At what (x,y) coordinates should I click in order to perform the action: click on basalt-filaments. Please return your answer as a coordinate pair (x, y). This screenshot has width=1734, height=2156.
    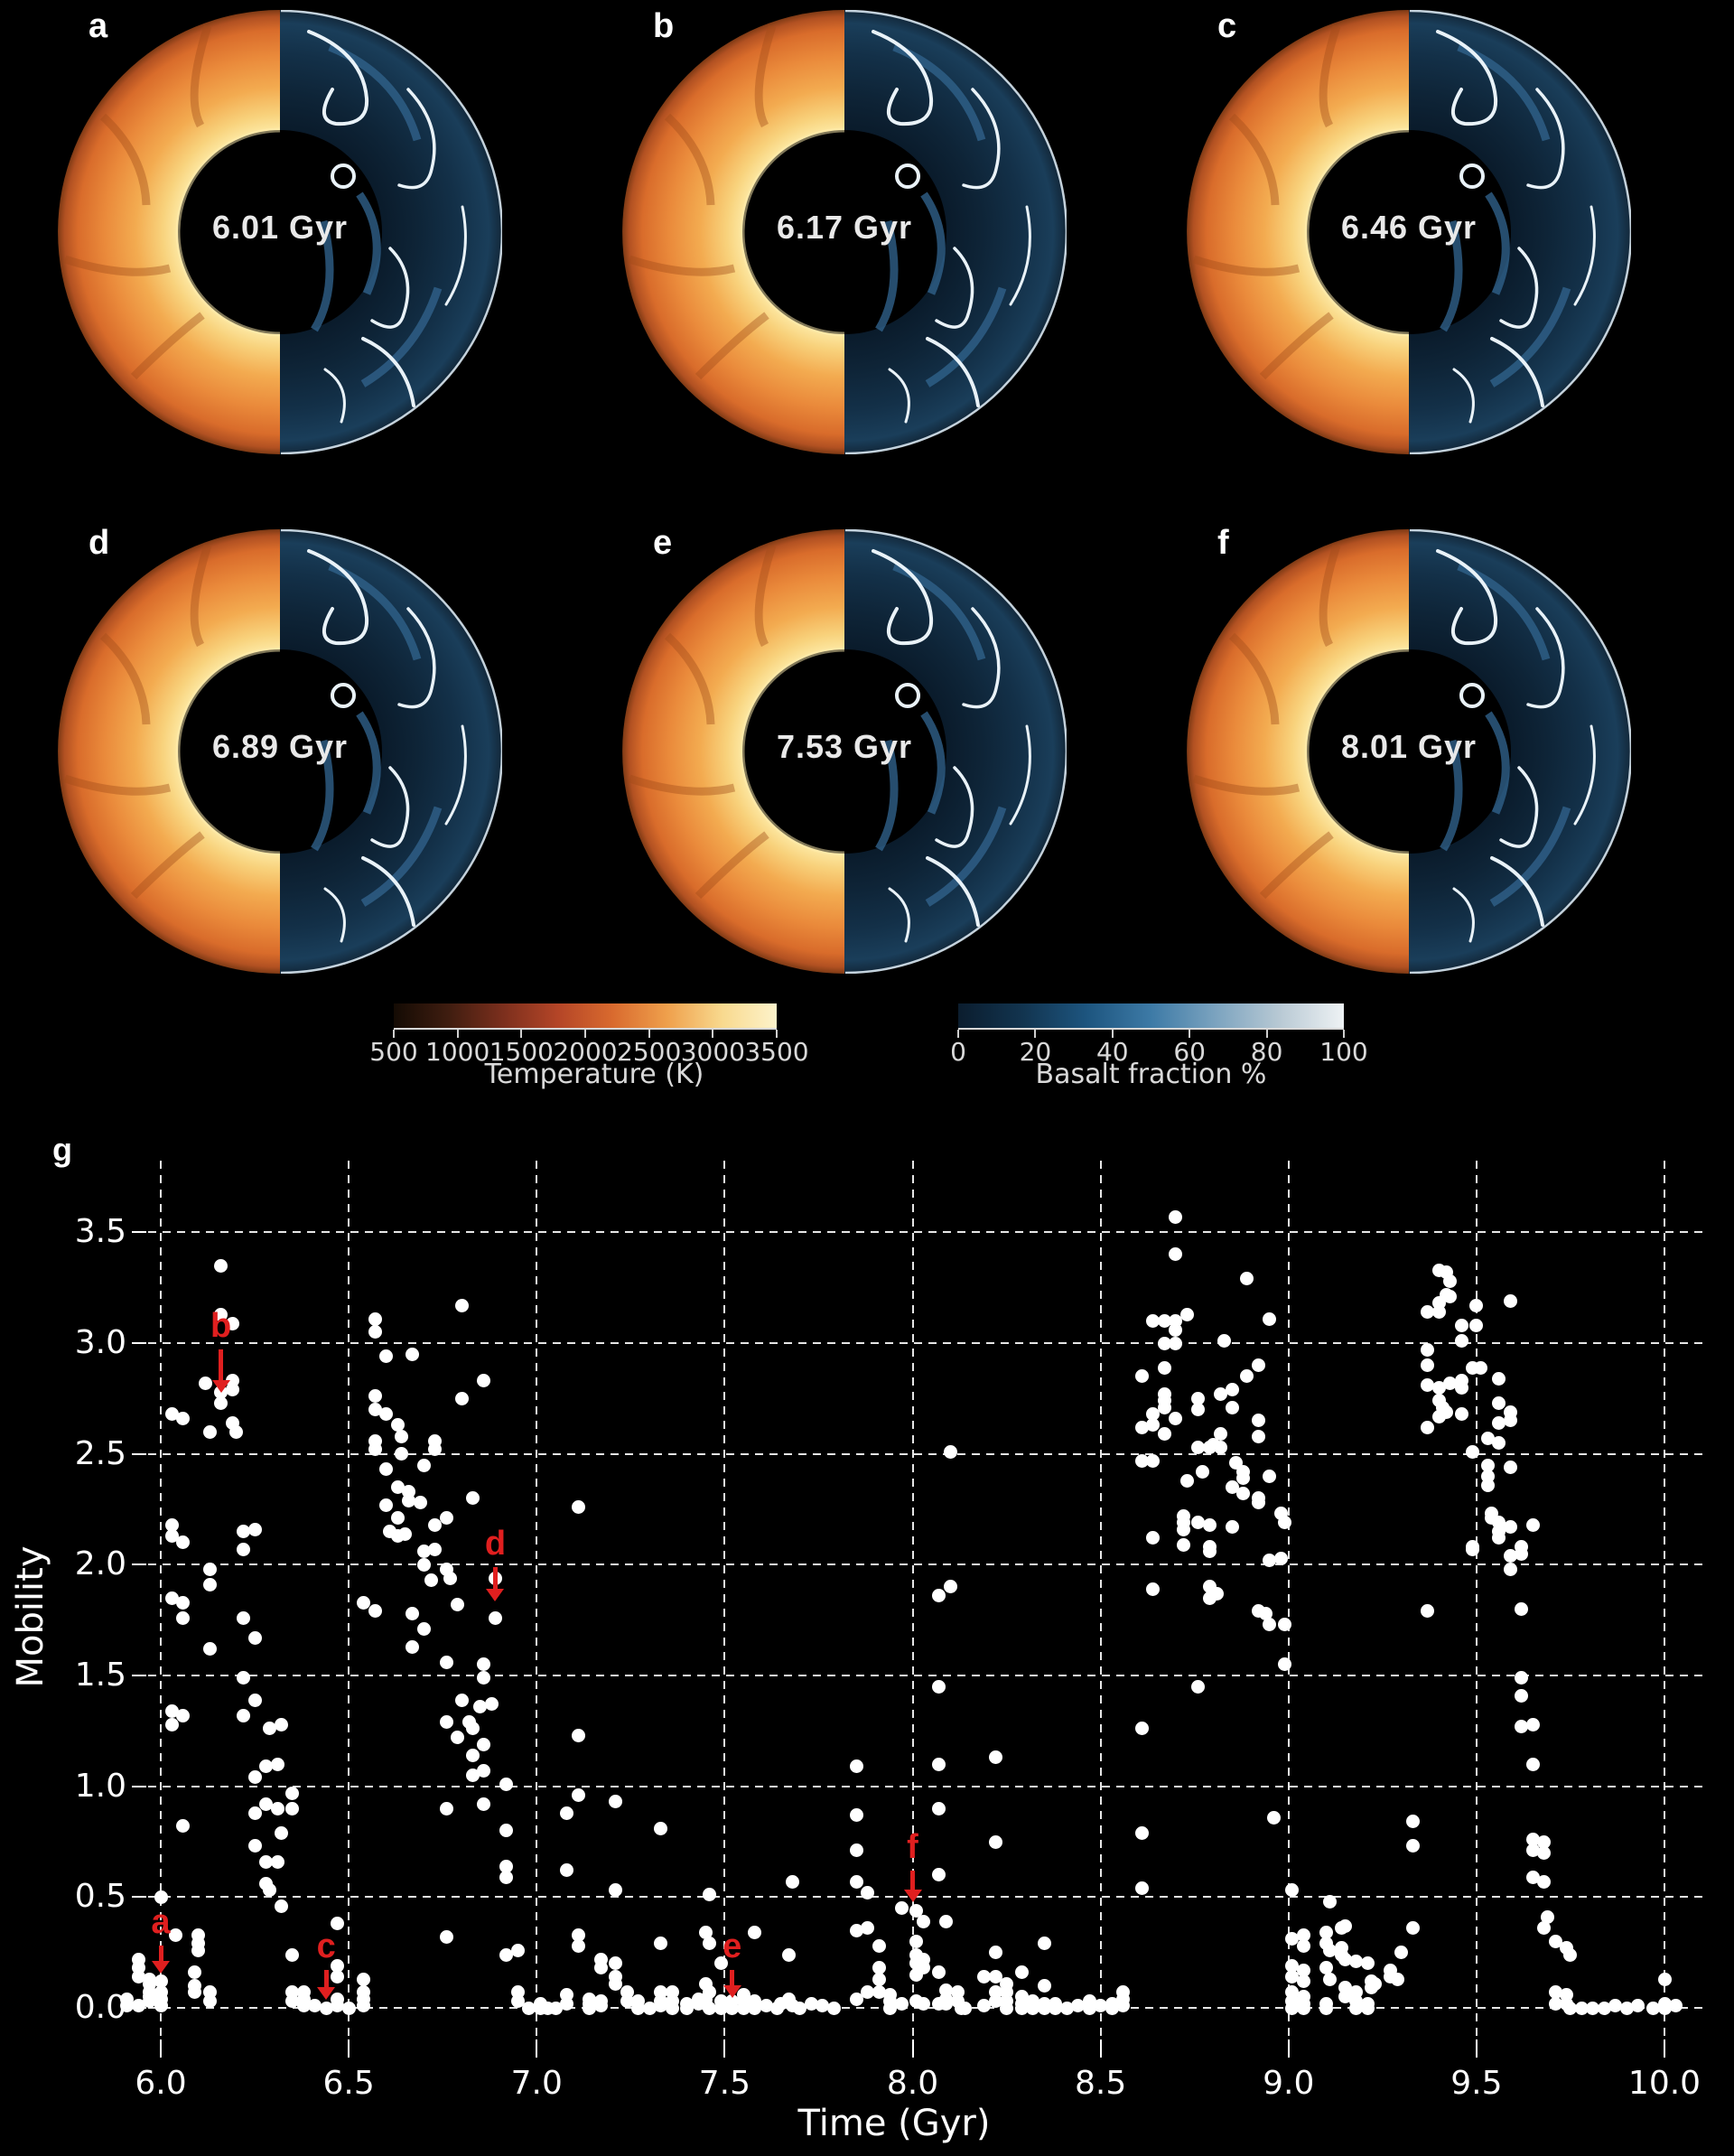
    Looking at the image, I should click on (1516, 227).